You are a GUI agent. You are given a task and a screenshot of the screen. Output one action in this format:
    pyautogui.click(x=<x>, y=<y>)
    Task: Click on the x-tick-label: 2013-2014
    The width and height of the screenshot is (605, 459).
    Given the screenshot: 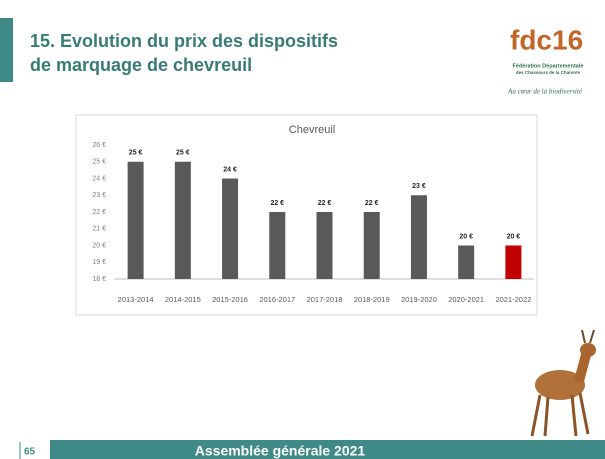 What is the action you would take?
    pyautogui.click(x=136, y=299)
    